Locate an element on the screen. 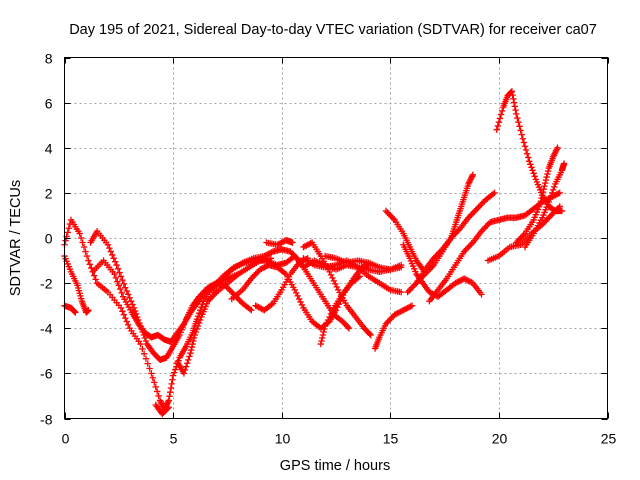  x-tick-label: 0 is located at coordinates (66, 439).